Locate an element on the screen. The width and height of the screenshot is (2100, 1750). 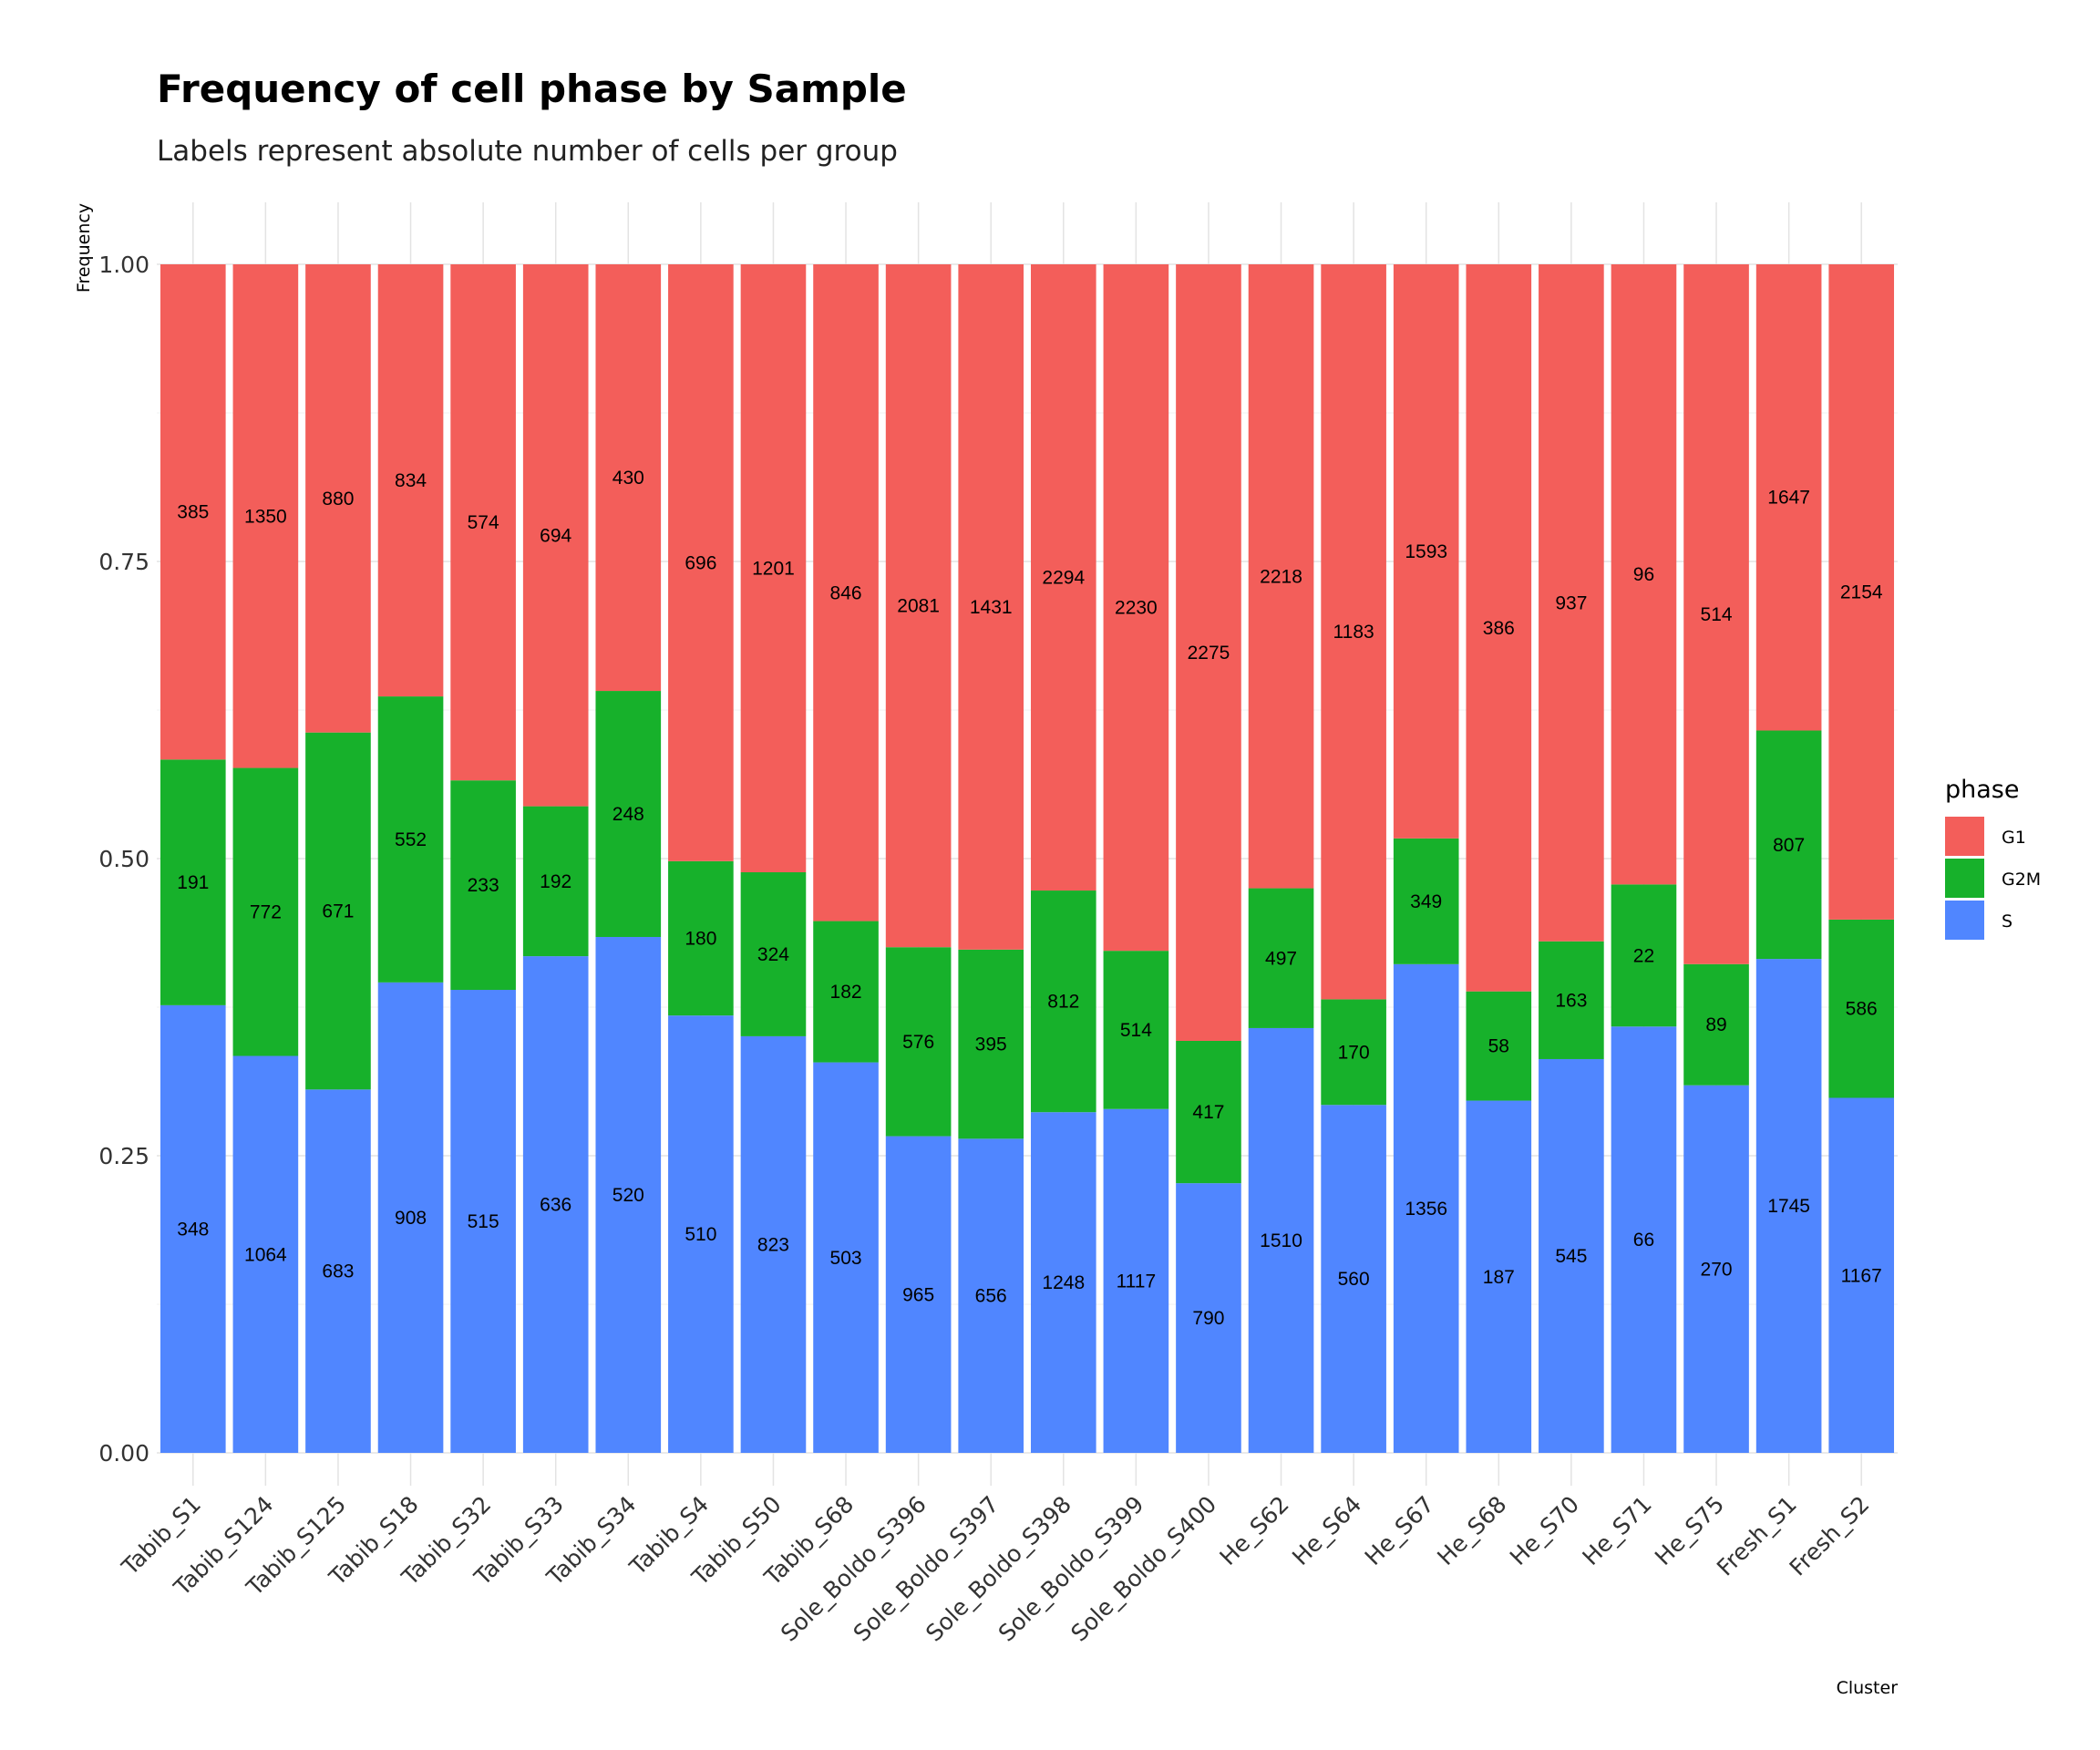
bar-s-sole_boldo_s397 is located at coordinates (991, 1295).